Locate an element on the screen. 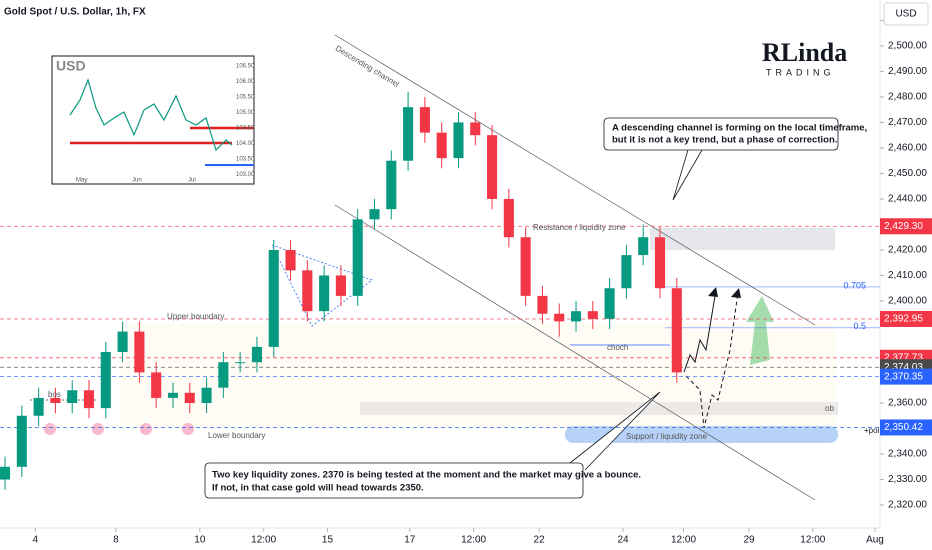  bos-label: bos is located at coordinates (54, 394).